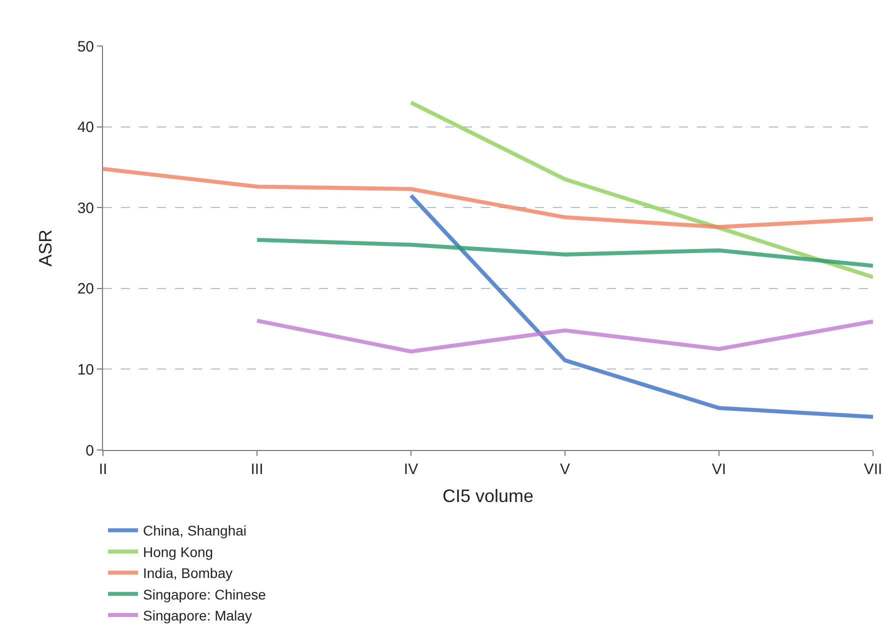 The width and height of the screenshot is (887, 643). Describe the element at coordinates (178, 552) in the screenshot. I see `legend-label: Hong Kong` at that location.